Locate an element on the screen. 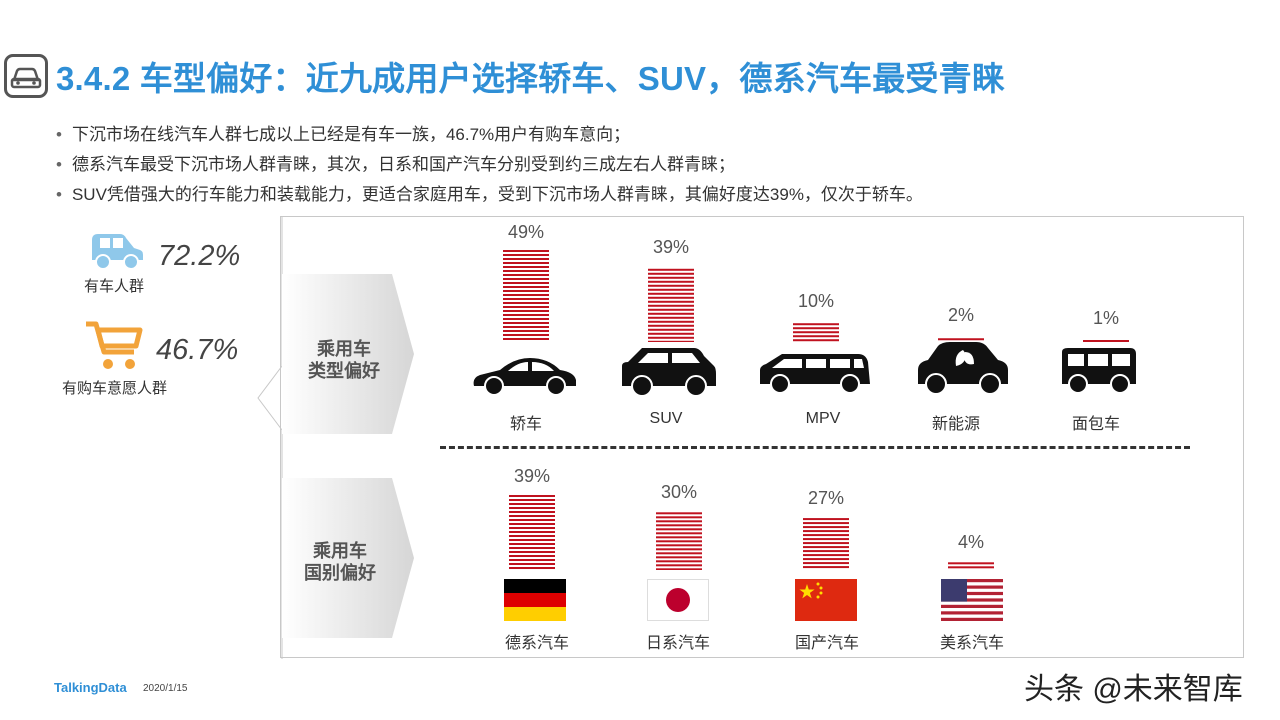 The image size is (1280, 720). stat-value-purchase-intent: 46.7% is located at coordinates (197, 350).